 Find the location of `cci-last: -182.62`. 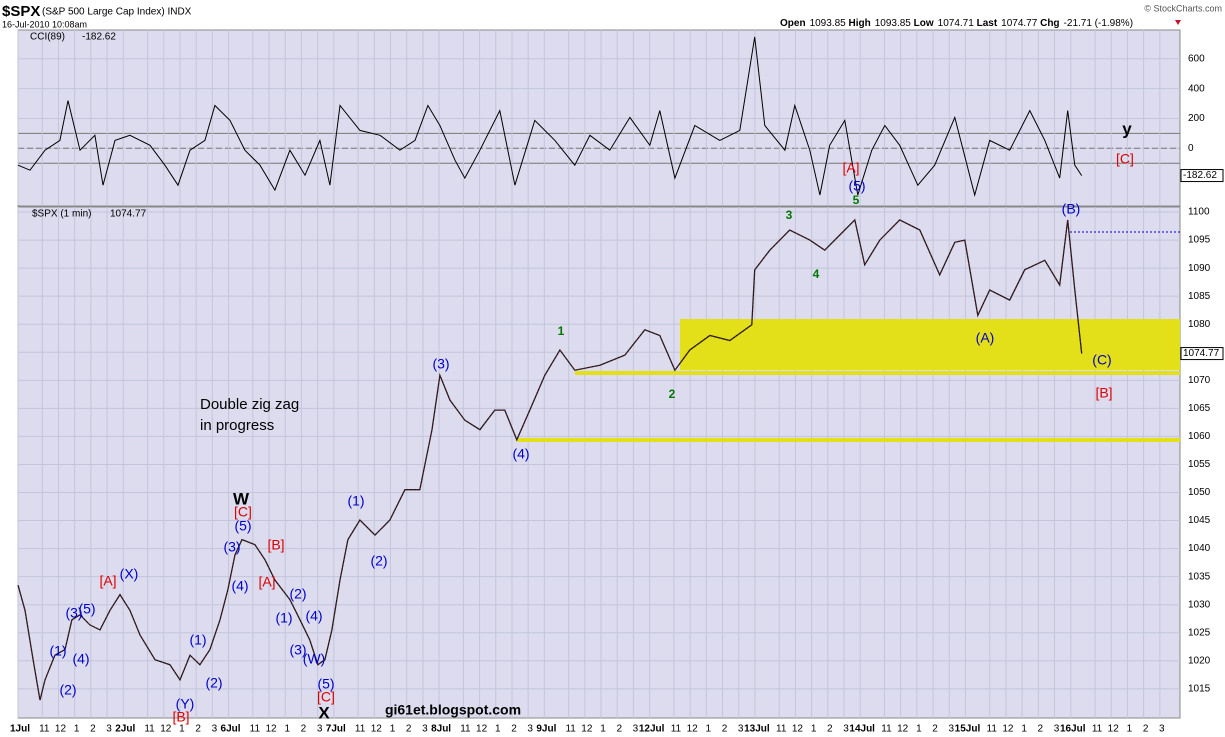

cci-last: -182.62 is located at coordinates (99, 37).